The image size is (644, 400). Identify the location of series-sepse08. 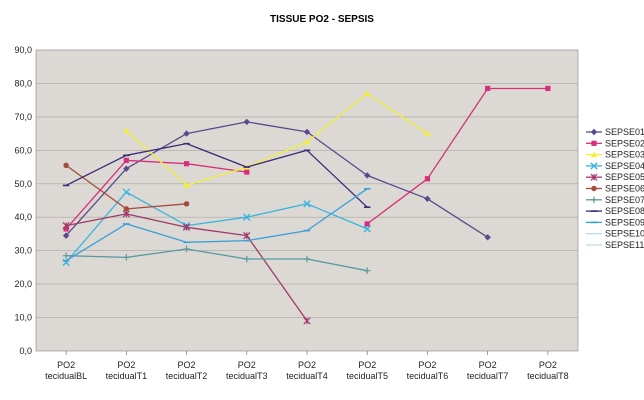
(216, 175).